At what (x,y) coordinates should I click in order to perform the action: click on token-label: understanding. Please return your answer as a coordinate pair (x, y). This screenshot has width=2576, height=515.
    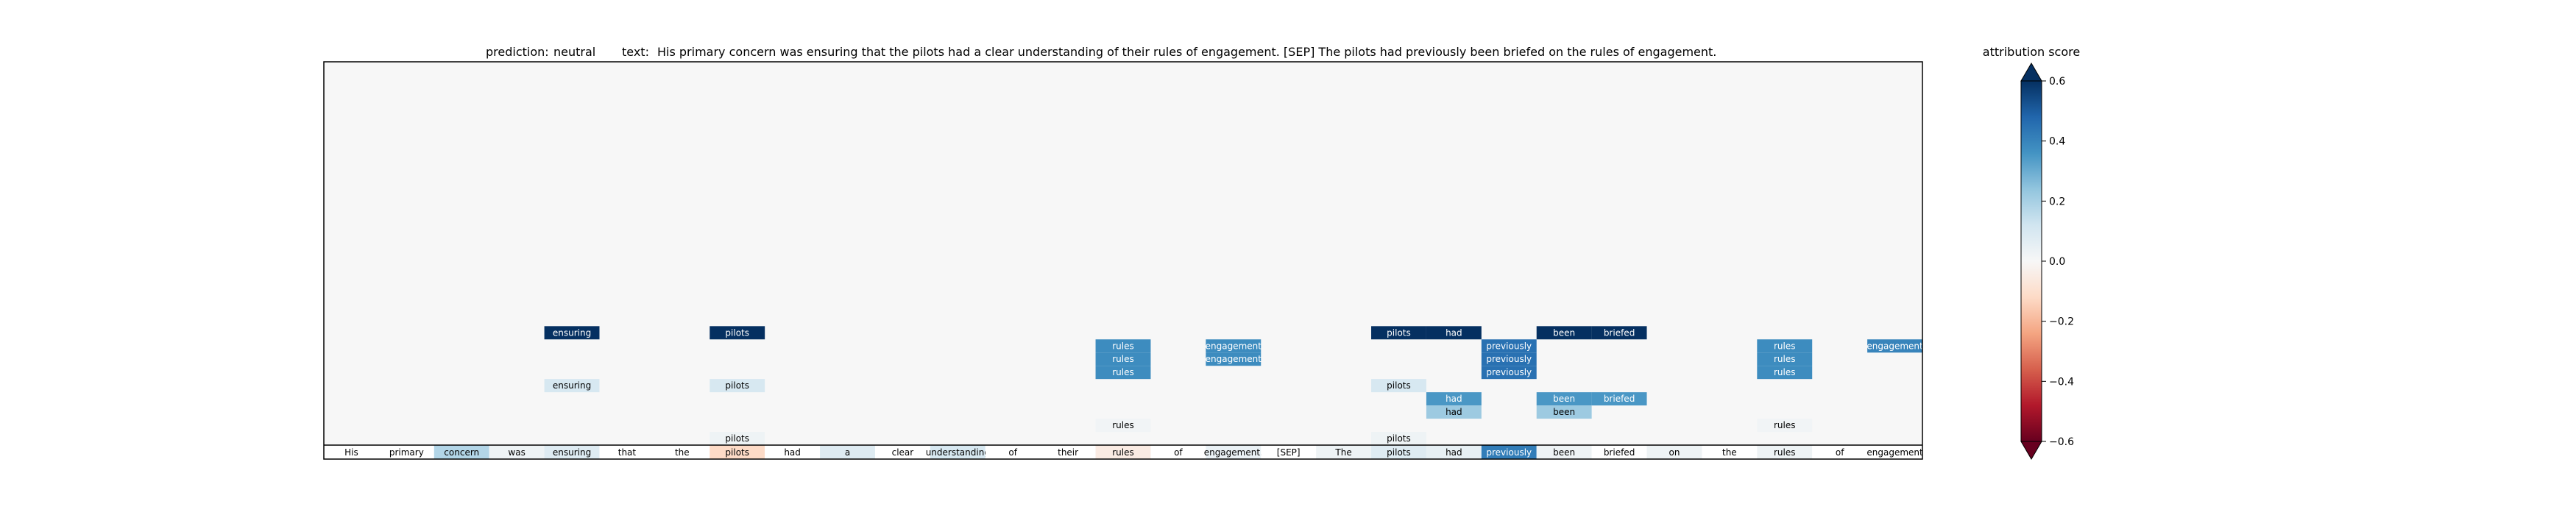
    Looking at the image, I should click on (958, 453).